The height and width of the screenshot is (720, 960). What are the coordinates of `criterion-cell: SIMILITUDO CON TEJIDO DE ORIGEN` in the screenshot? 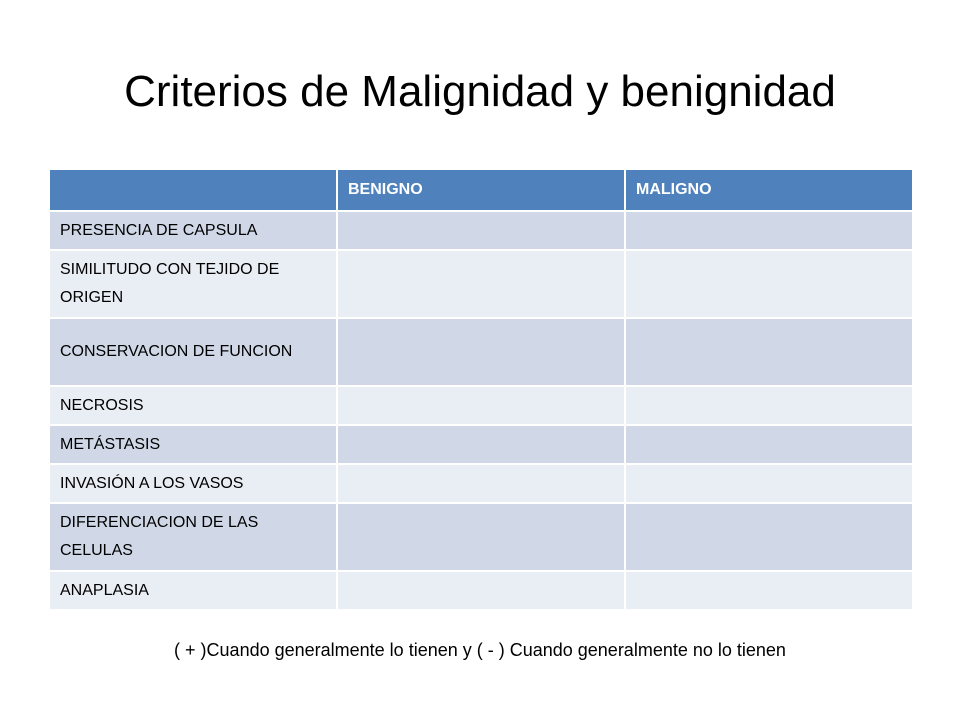 It's located at (193, 284).